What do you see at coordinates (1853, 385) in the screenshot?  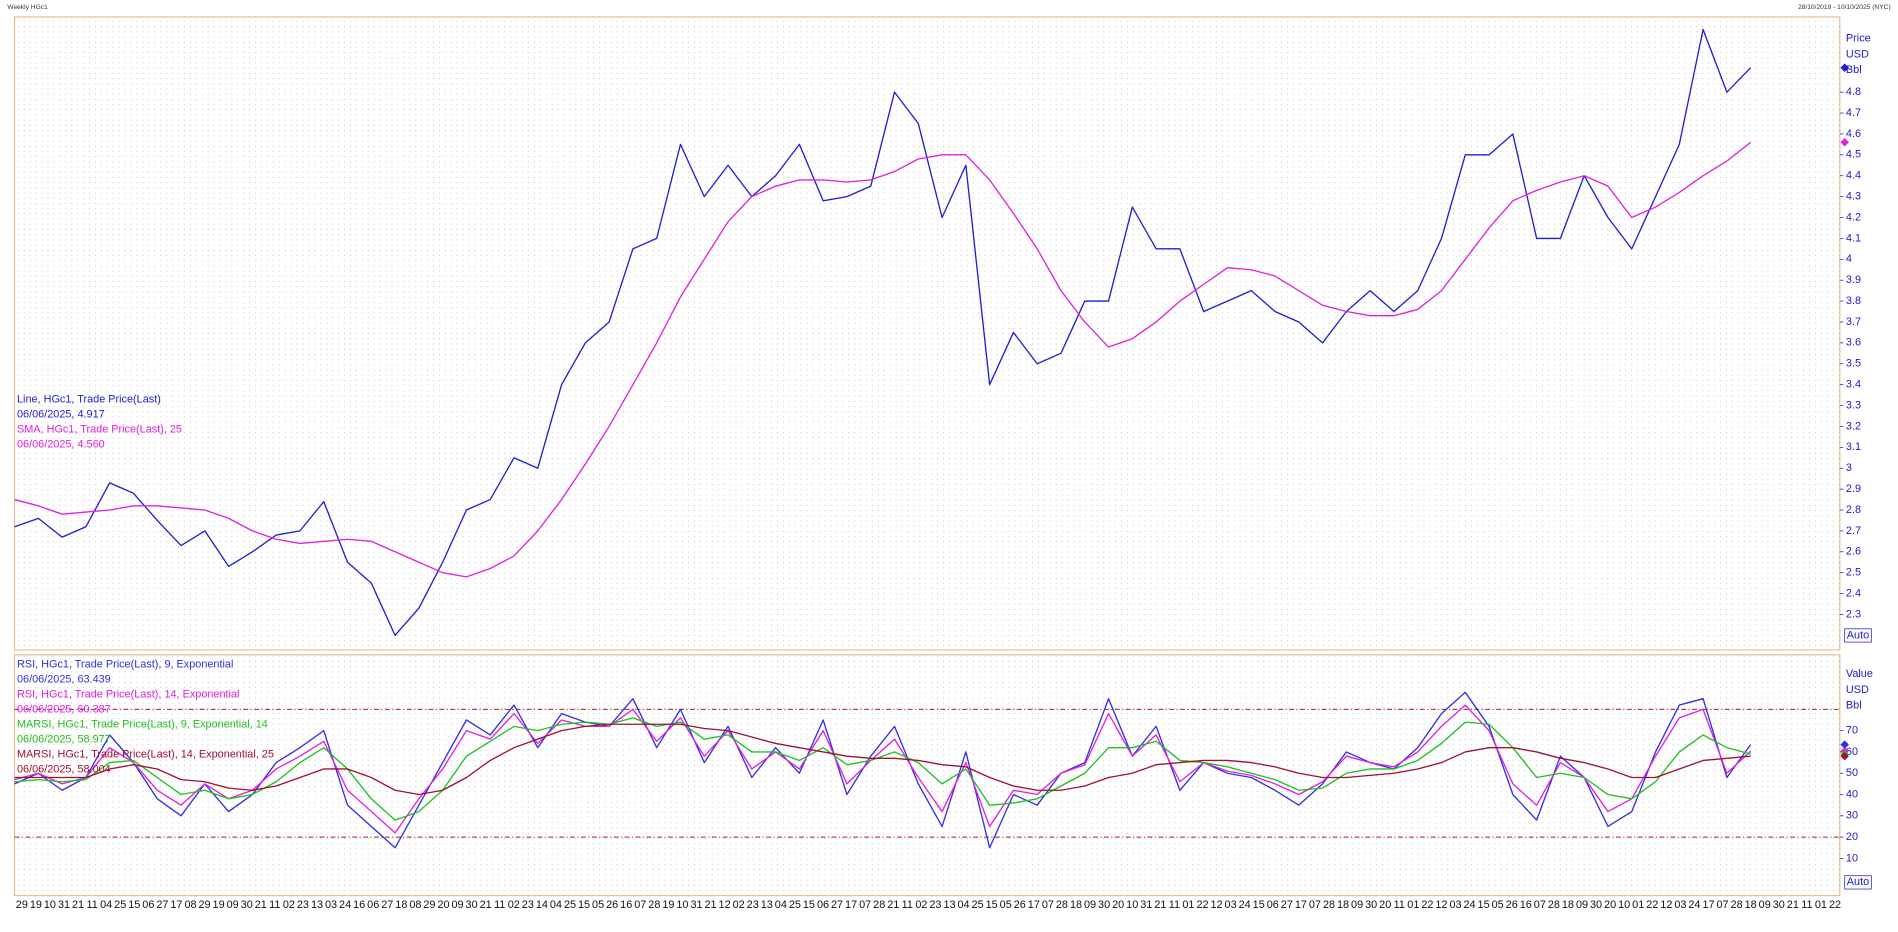 I see `y-tick-label: 3.4` at bounding box center [1853, 385].